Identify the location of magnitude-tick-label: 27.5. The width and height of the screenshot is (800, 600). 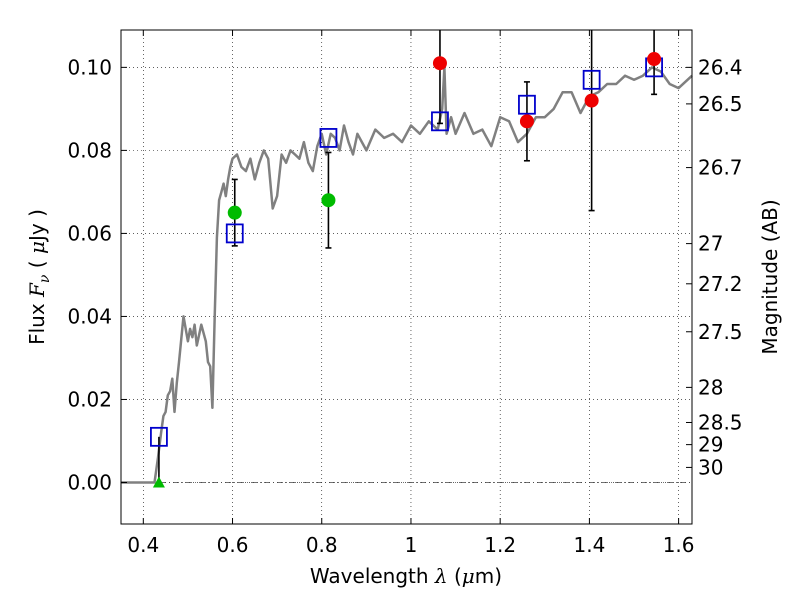
(720, 332).